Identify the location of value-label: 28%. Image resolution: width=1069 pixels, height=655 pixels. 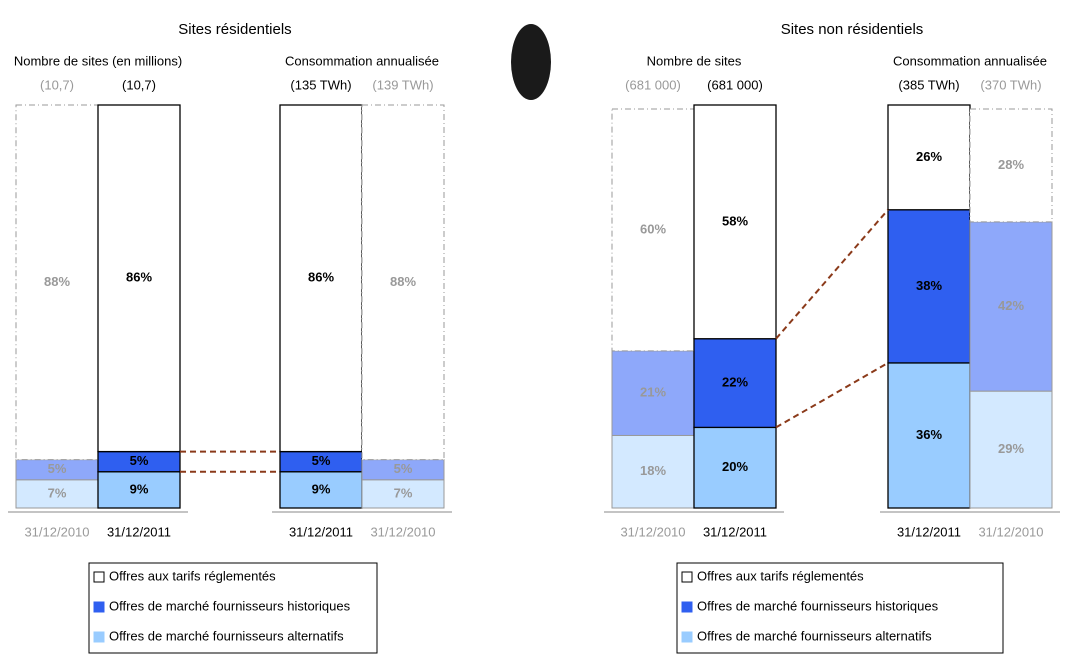
(1011, 164).